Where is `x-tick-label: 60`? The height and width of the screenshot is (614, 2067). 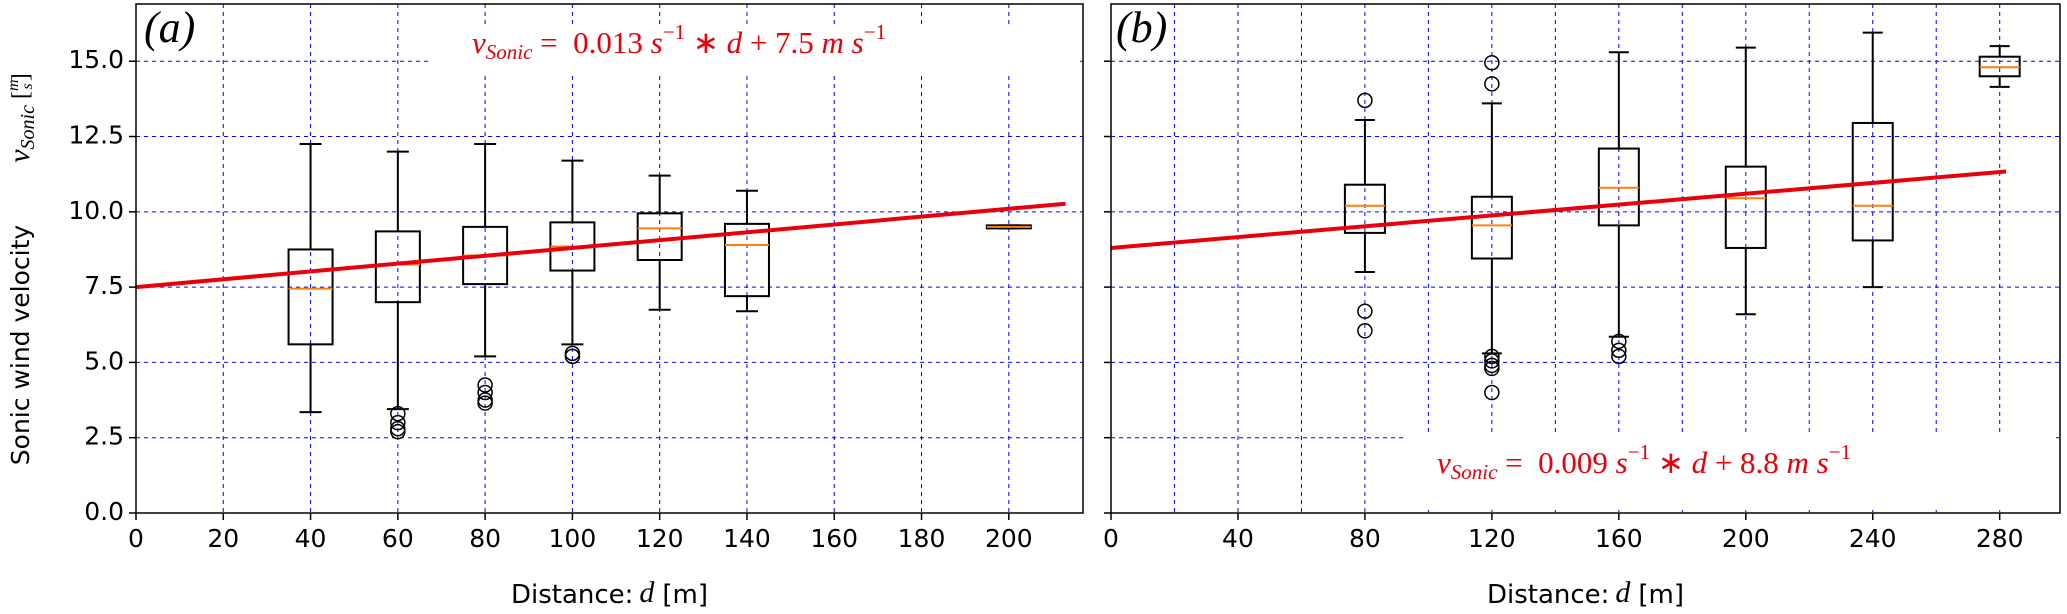
x-tick-label: 60 is located at coordinates (398, 538).